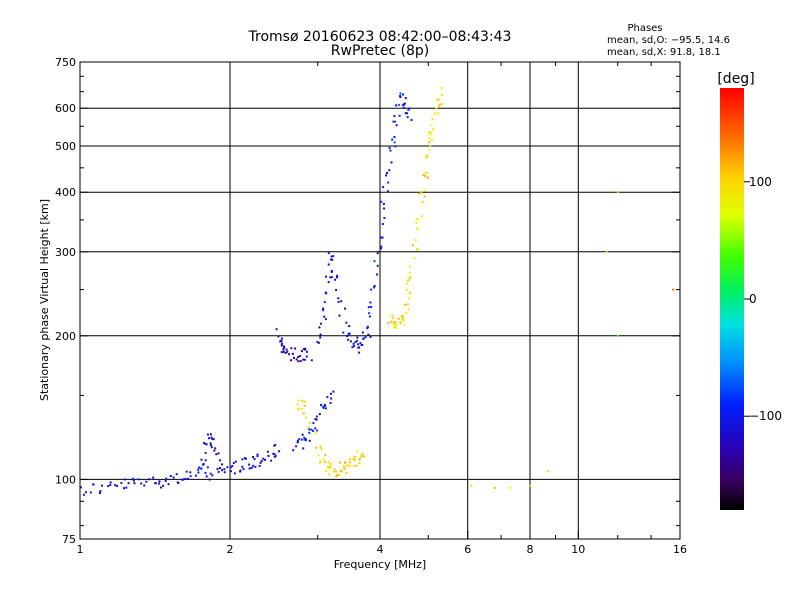 The width and height of the screenshot is (800, 600). Describe the element at coordinates (530, 549) in the screenshot. I see `x-tick-label: 8` at that location.